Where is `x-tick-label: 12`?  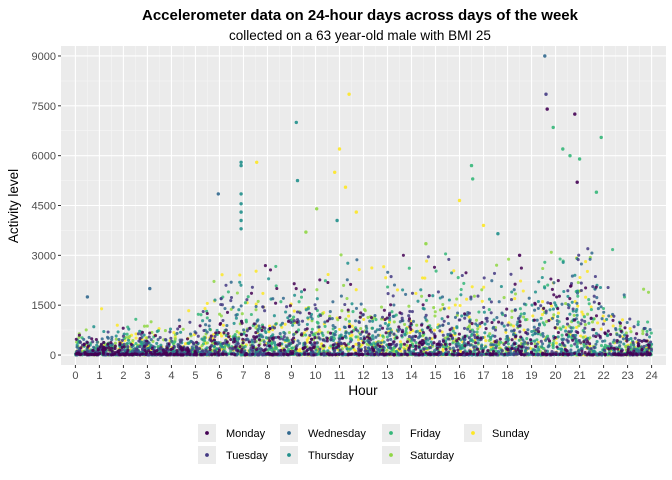 x-tick-label: 12 is located at coordinates (363, 376).